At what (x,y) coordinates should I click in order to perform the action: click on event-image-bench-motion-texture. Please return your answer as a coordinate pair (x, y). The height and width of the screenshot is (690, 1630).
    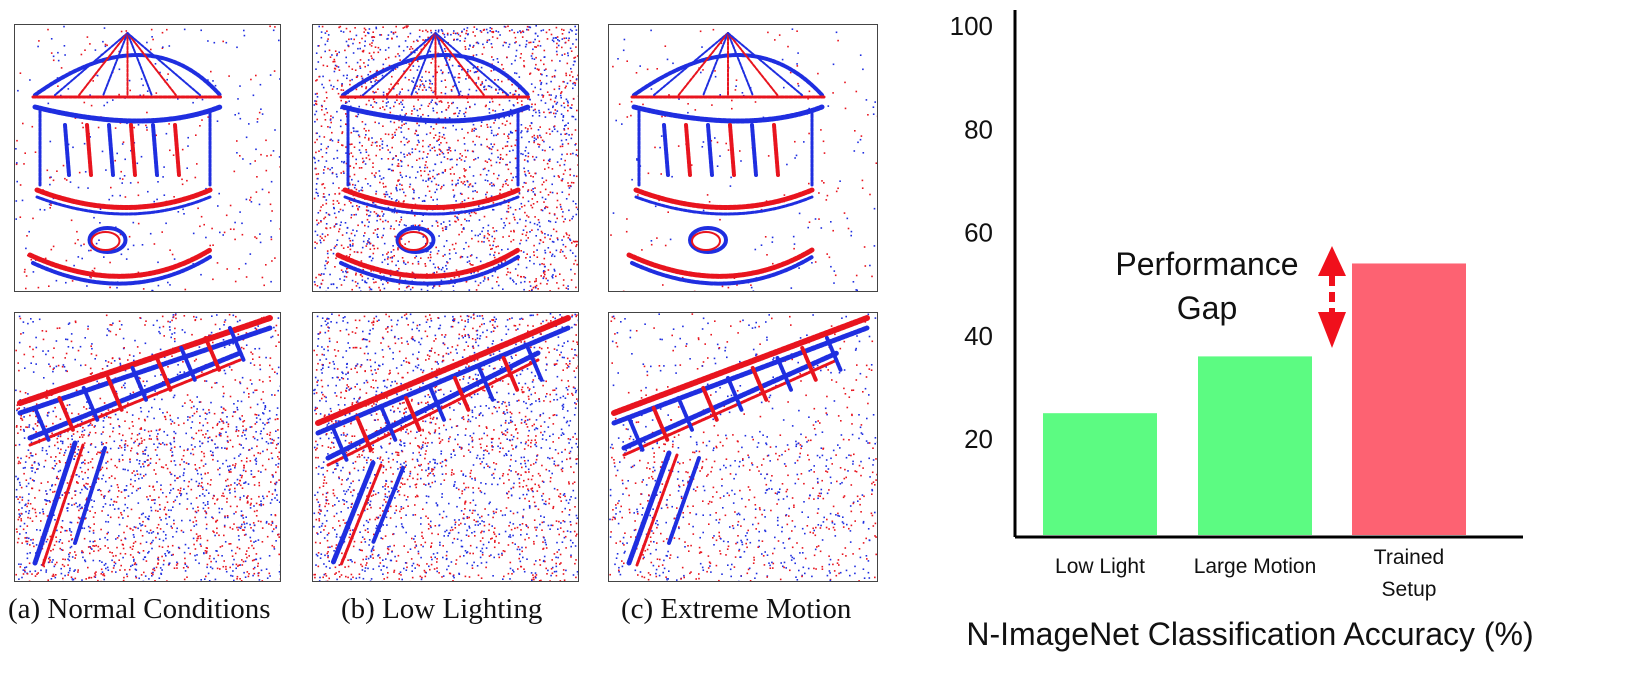
    Looking at the image, I should click on (743, 447).